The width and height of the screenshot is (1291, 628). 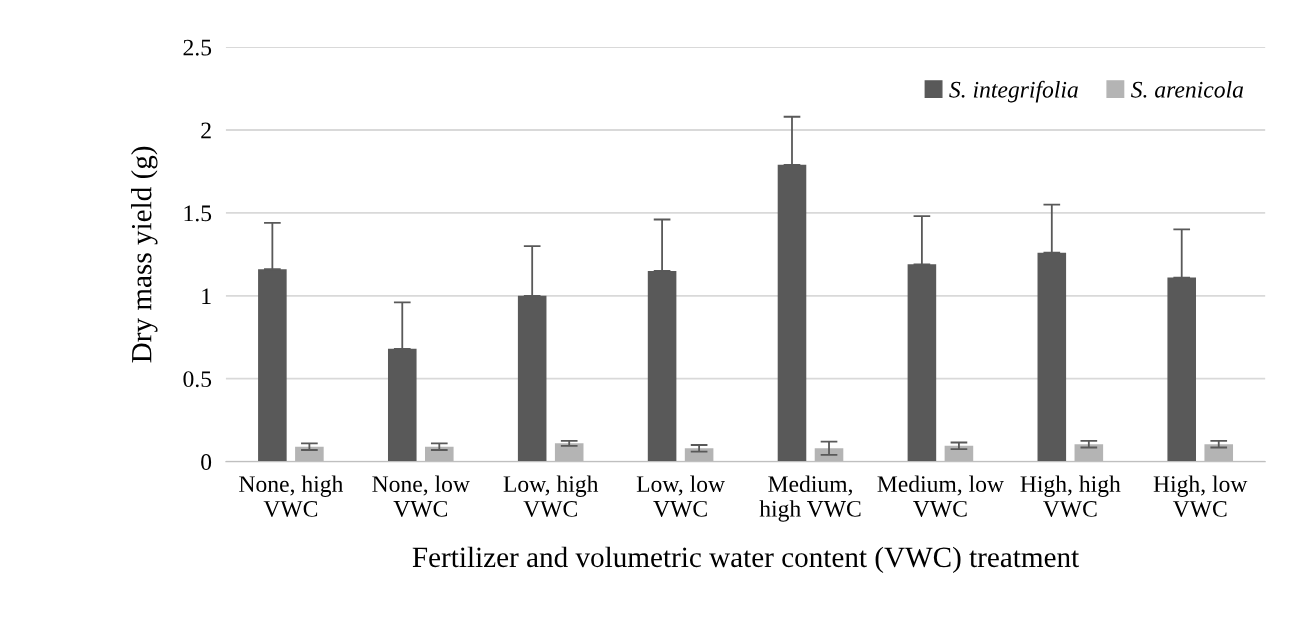 What do you see at coordinates (144, 254) in the screenshot?
I see `y-axis-title: Dry mass yield (g)` at bounding box center [144, 254].